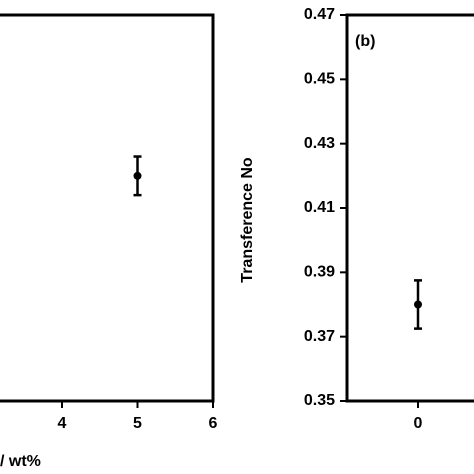 The image size is (474, 474). What do you see at coordinates (319, 272) in the screenshot?
I see `y-tick-label: 0.39` at bounding box center [319, 272].